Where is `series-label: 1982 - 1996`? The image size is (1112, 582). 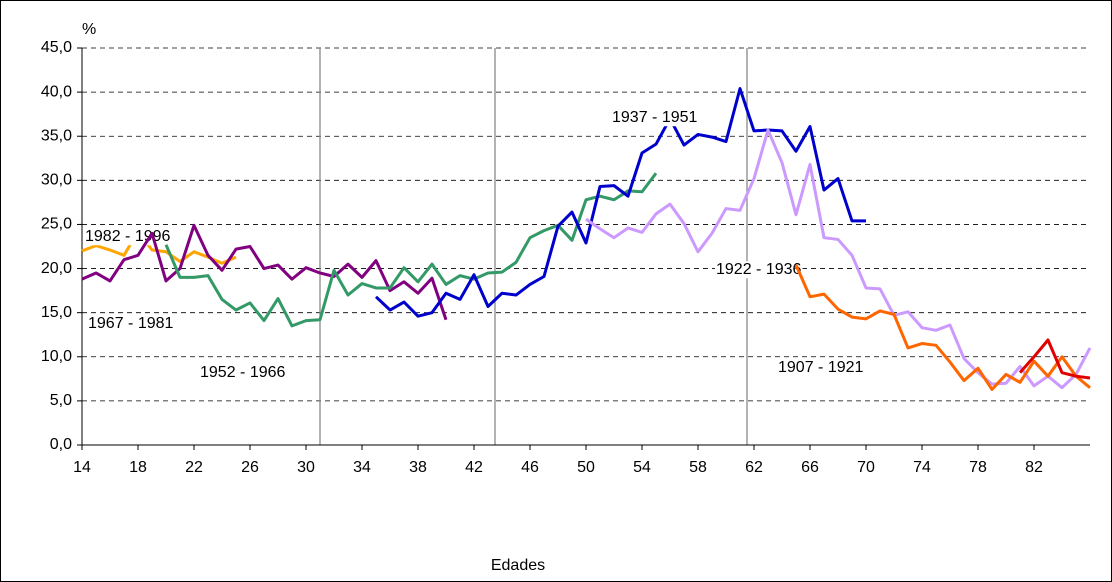 series-label: 1982 - 1996 is located at coordinates (128, 236).